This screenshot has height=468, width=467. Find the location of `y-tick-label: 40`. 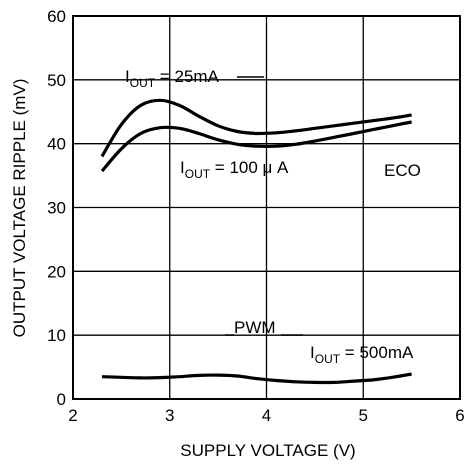

y-tick-label: 40 is located at coordinates (56, 144).